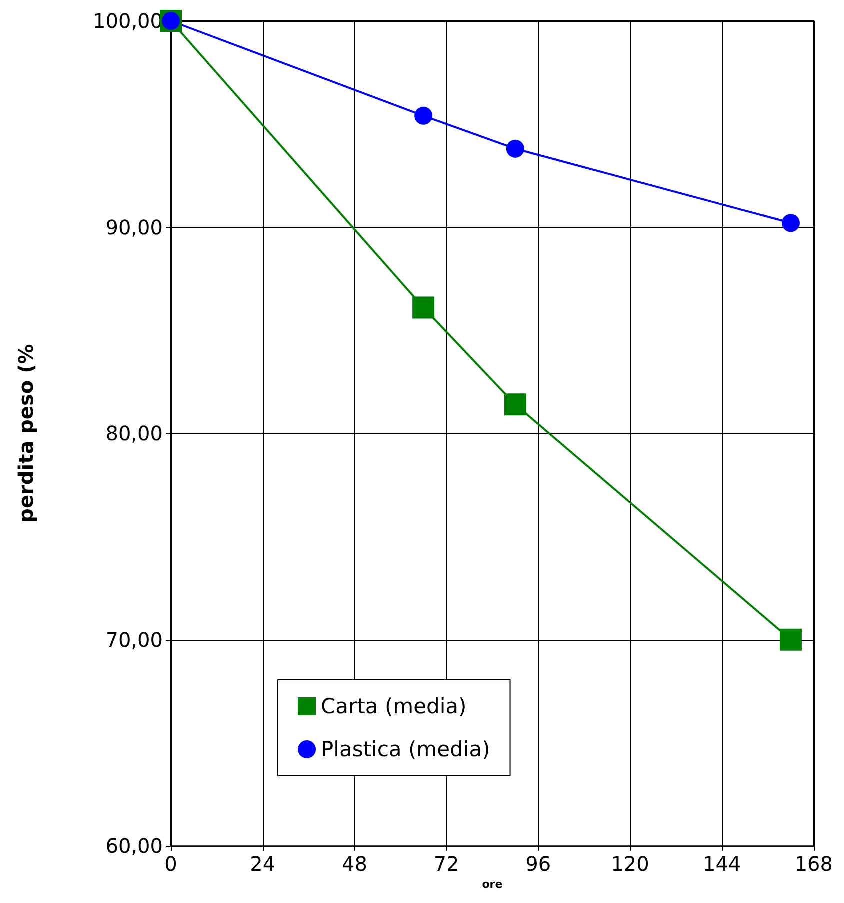 This screenshot has height=903, width=844. I want to click on x-tick-label: 48, so click(355, 864).